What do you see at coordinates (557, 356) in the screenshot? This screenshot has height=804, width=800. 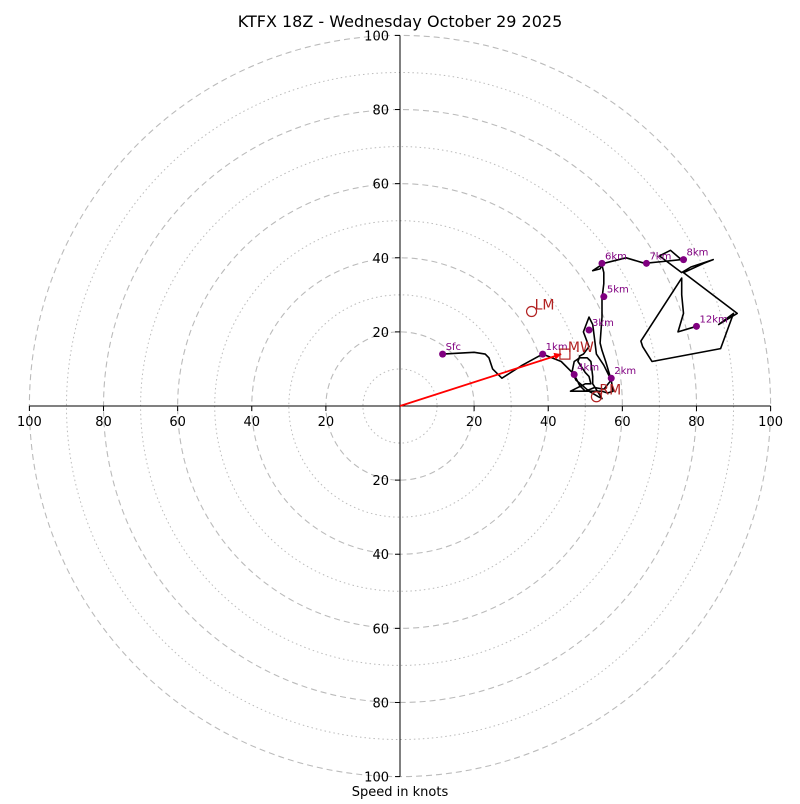 I see `shear-vector-arrowhead` at bounding box center [557, 356].